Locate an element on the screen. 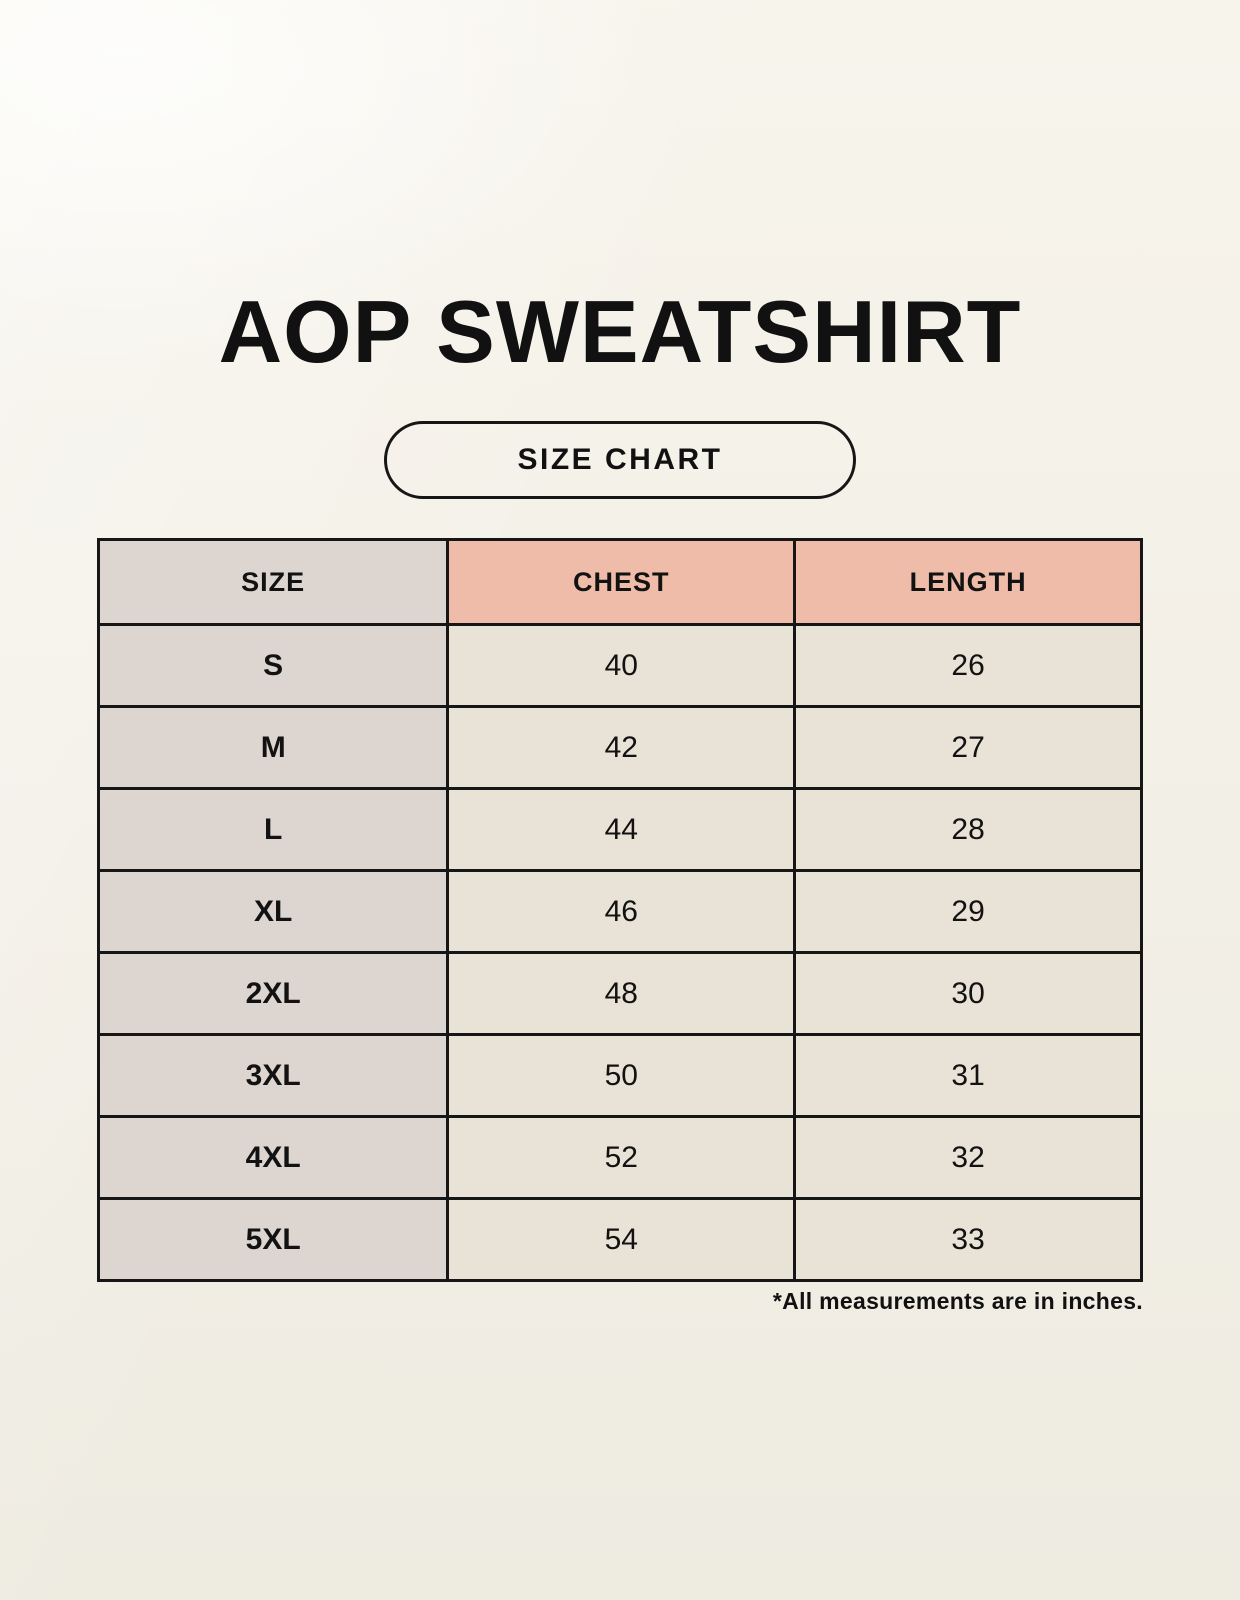  page-title: AOP SWEATSHIRT is located at coordinates (620, 331).